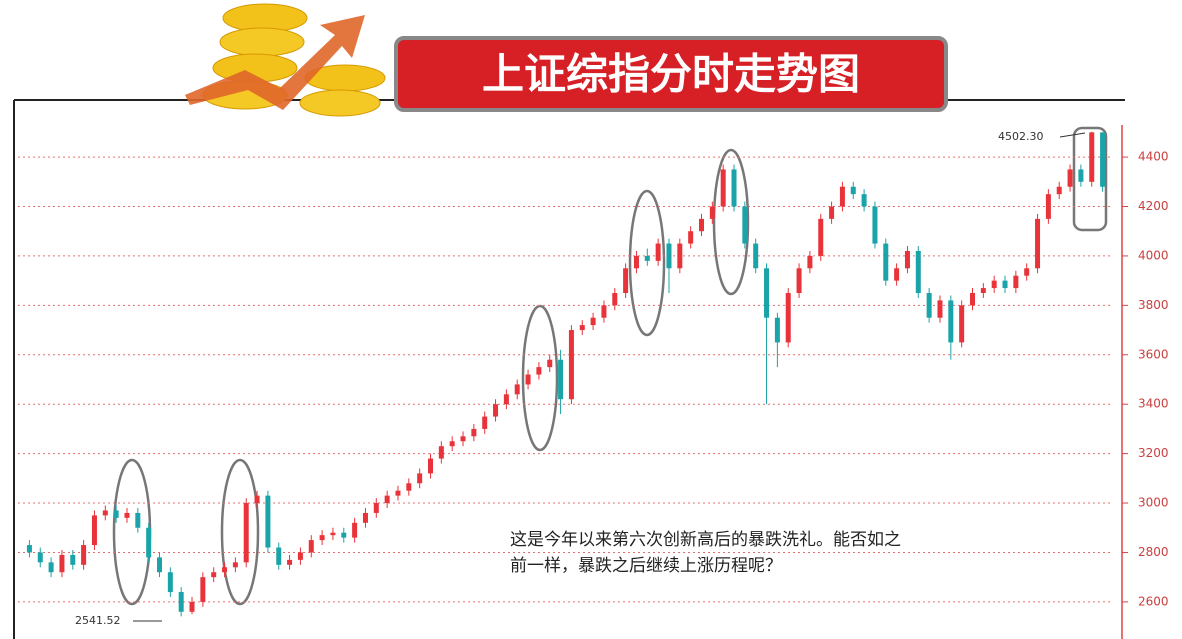 This screenshot has width=1182, height=639. What do you see at coordinates (646, 566) in the screenshot?
I see `note-line: 前一样，暴跌之后继续上涨历程呢？` at bounding box center [646, 566].